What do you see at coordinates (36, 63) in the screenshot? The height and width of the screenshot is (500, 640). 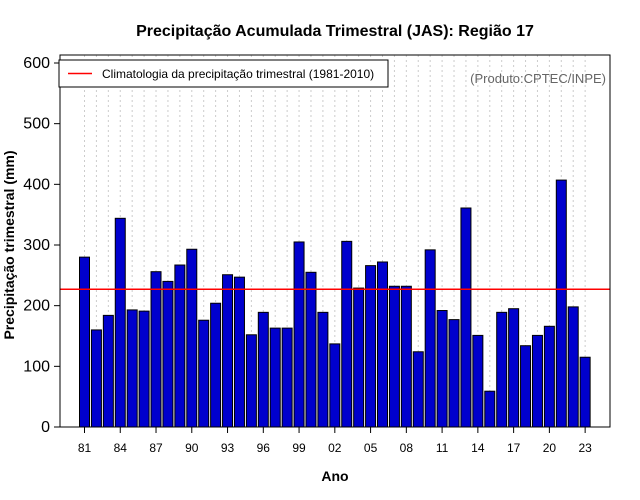 I see `y-tick-label: 600` at bounding box center [36, 63].